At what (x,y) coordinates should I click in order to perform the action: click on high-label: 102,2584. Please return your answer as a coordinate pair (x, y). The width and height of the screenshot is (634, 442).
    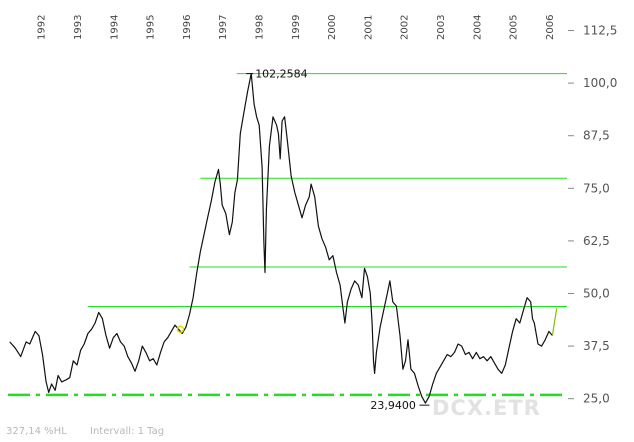
    Looking at the image, I should click on (281, 74).